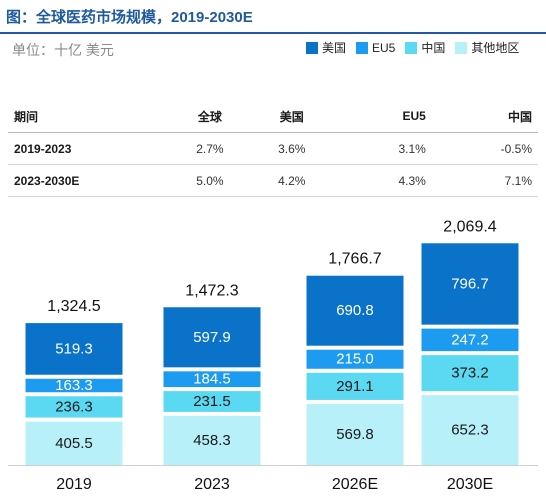  What do you see at coordinates (291, 148) in the screenshot?
I see `table-cell: 3.6%` at bounding box center [291, 148].